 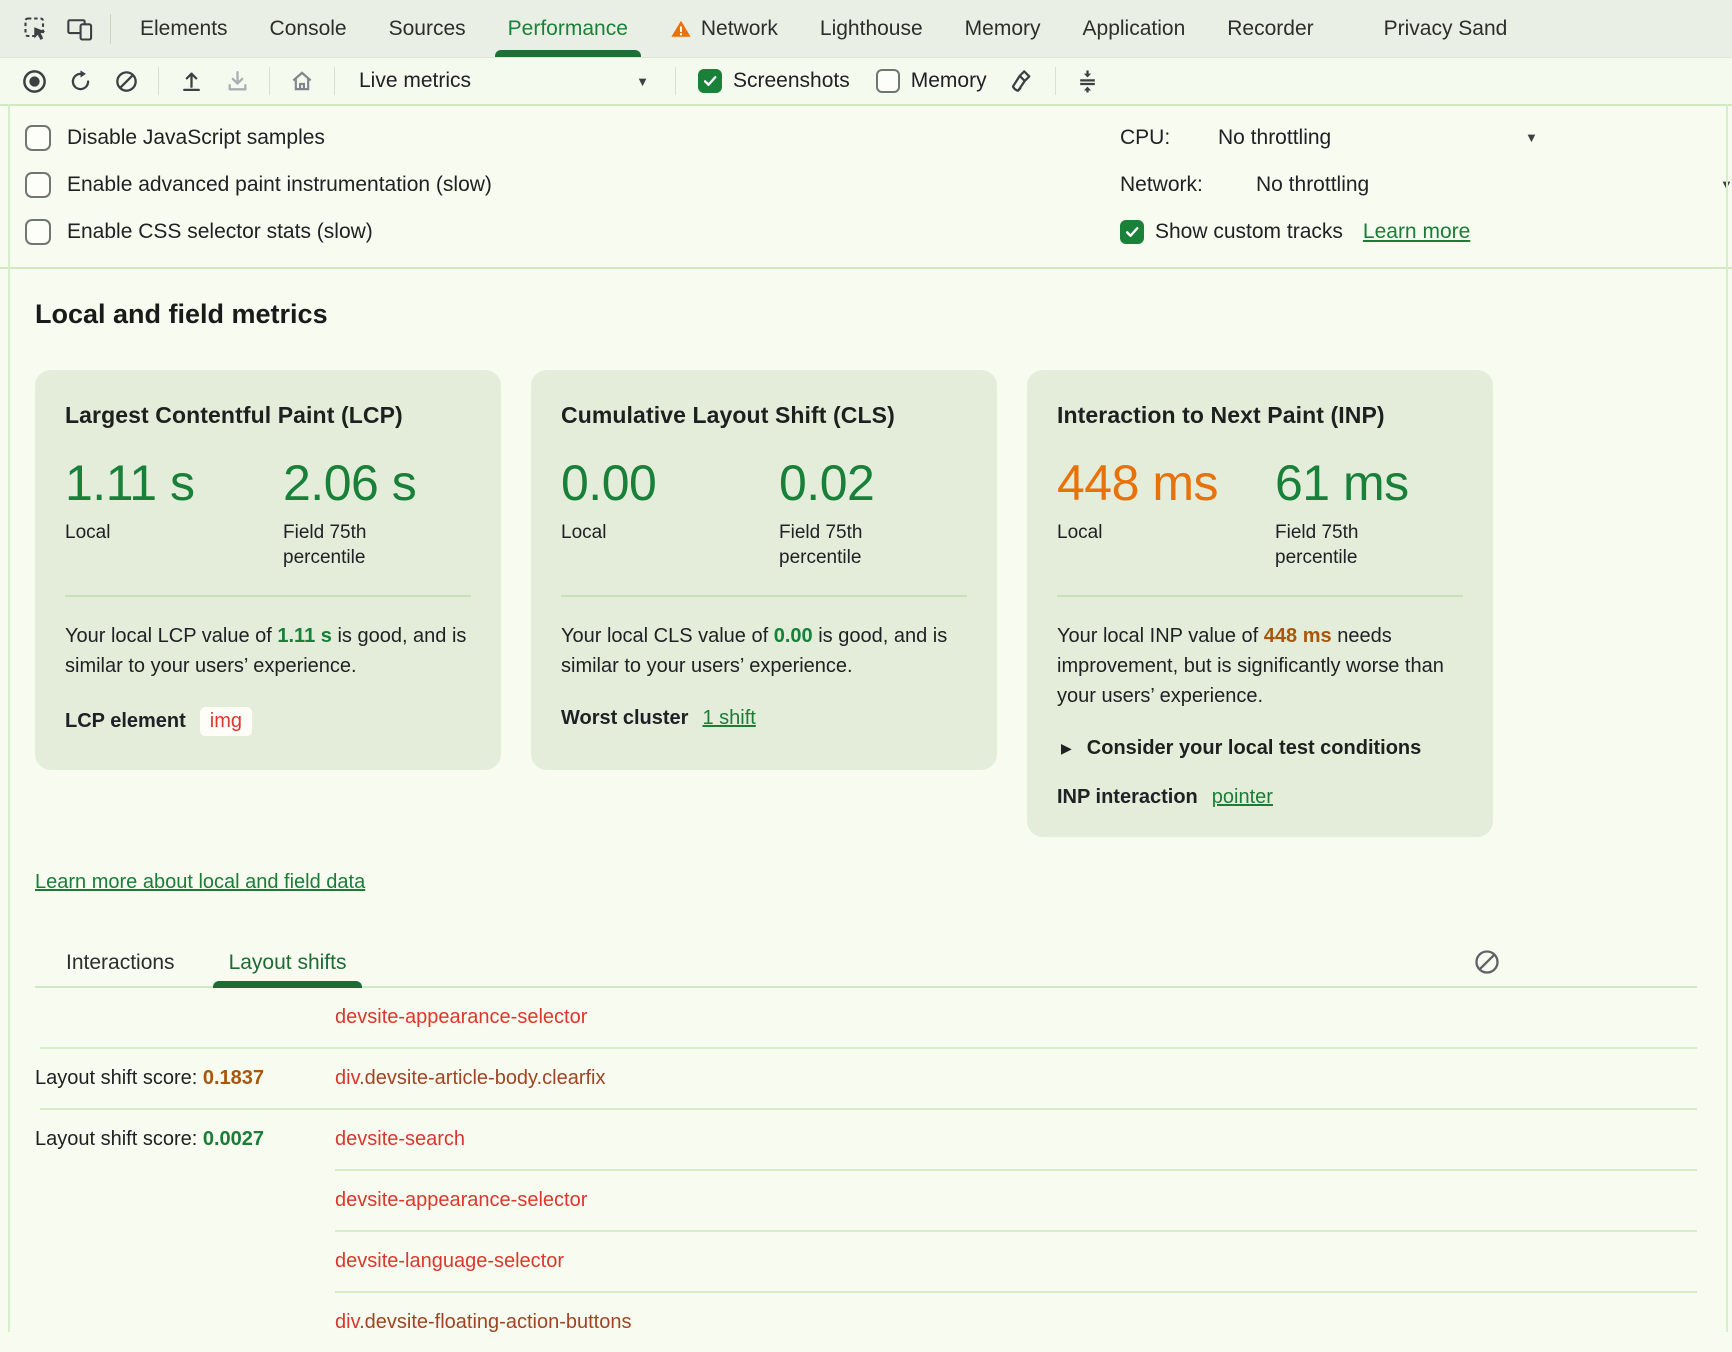 What do you see at coordinates (1275, 137) in the screenshot?
I see `cpu-throttling-select: No throttling` at bounding box center [1275, 137].